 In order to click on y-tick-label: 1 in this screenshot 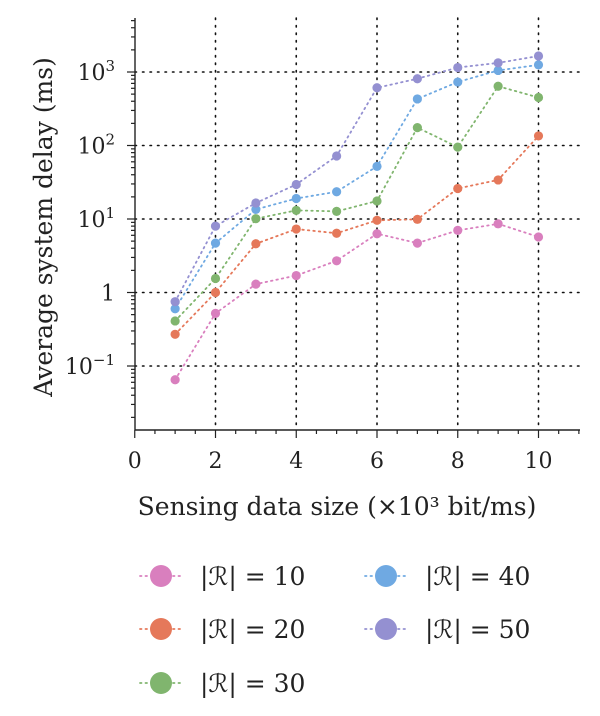, I will do `click(108, 294)`.